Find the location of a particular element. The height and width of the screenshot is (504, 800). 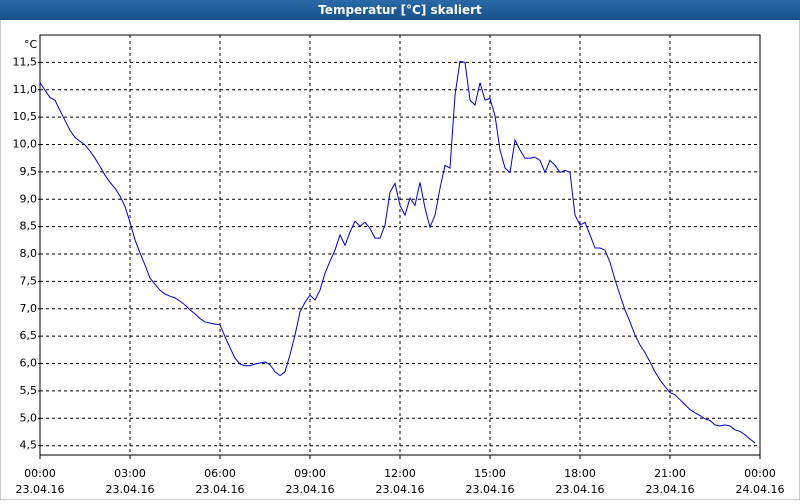

title-bar is located at coordinates (400, 10).